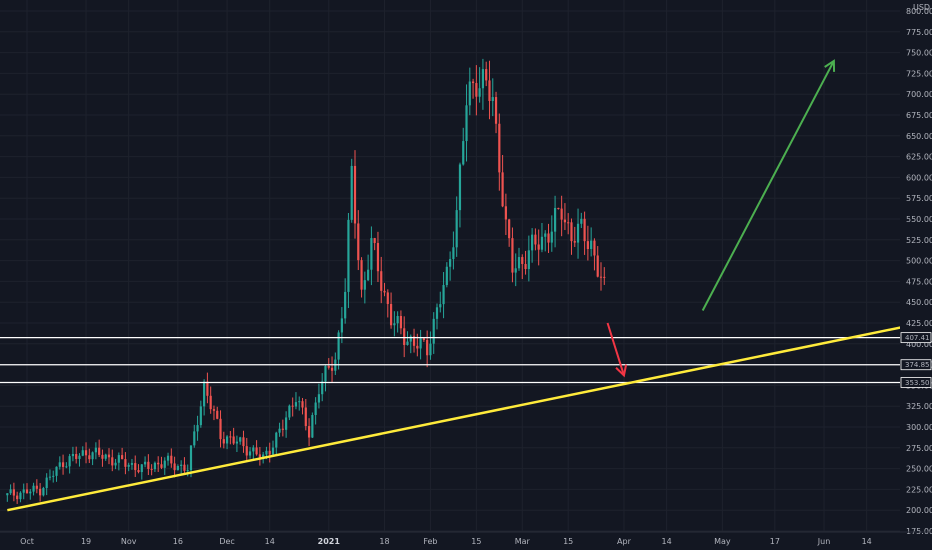  What do you see at coordinates (919, 281) in the screenshot?
I see `price-tick-label: 475.00` at bounding box center [919, 281].